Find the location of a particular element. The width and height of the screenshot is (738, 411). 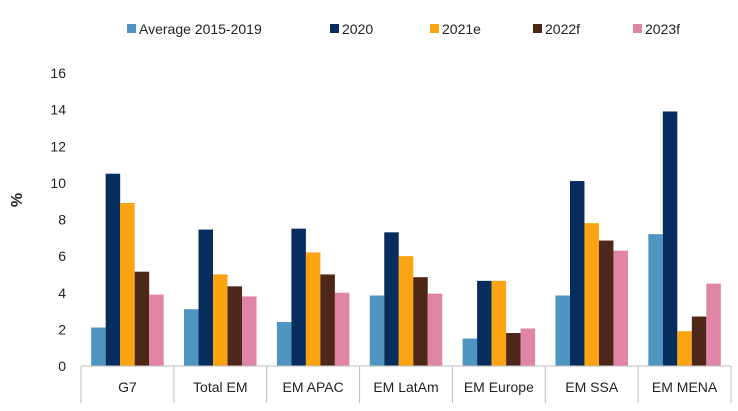

y-tick-label: 0 is located at coordinates (62, 366).